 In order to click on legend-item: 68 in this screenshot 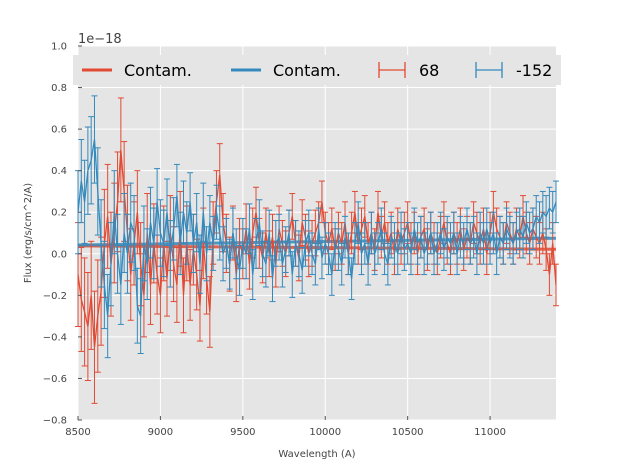, I will do `click(408, 70)`.